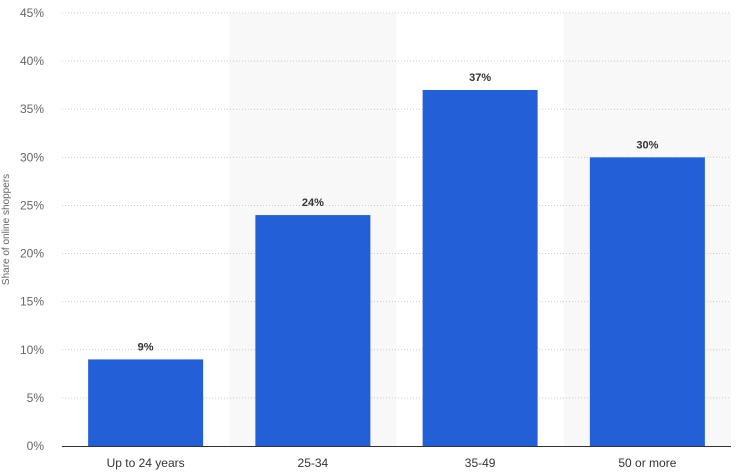  What do you see at coordinates (146, 347) in the screenshot?
I see `data-label: 9%` at bounding box center [146, 347].